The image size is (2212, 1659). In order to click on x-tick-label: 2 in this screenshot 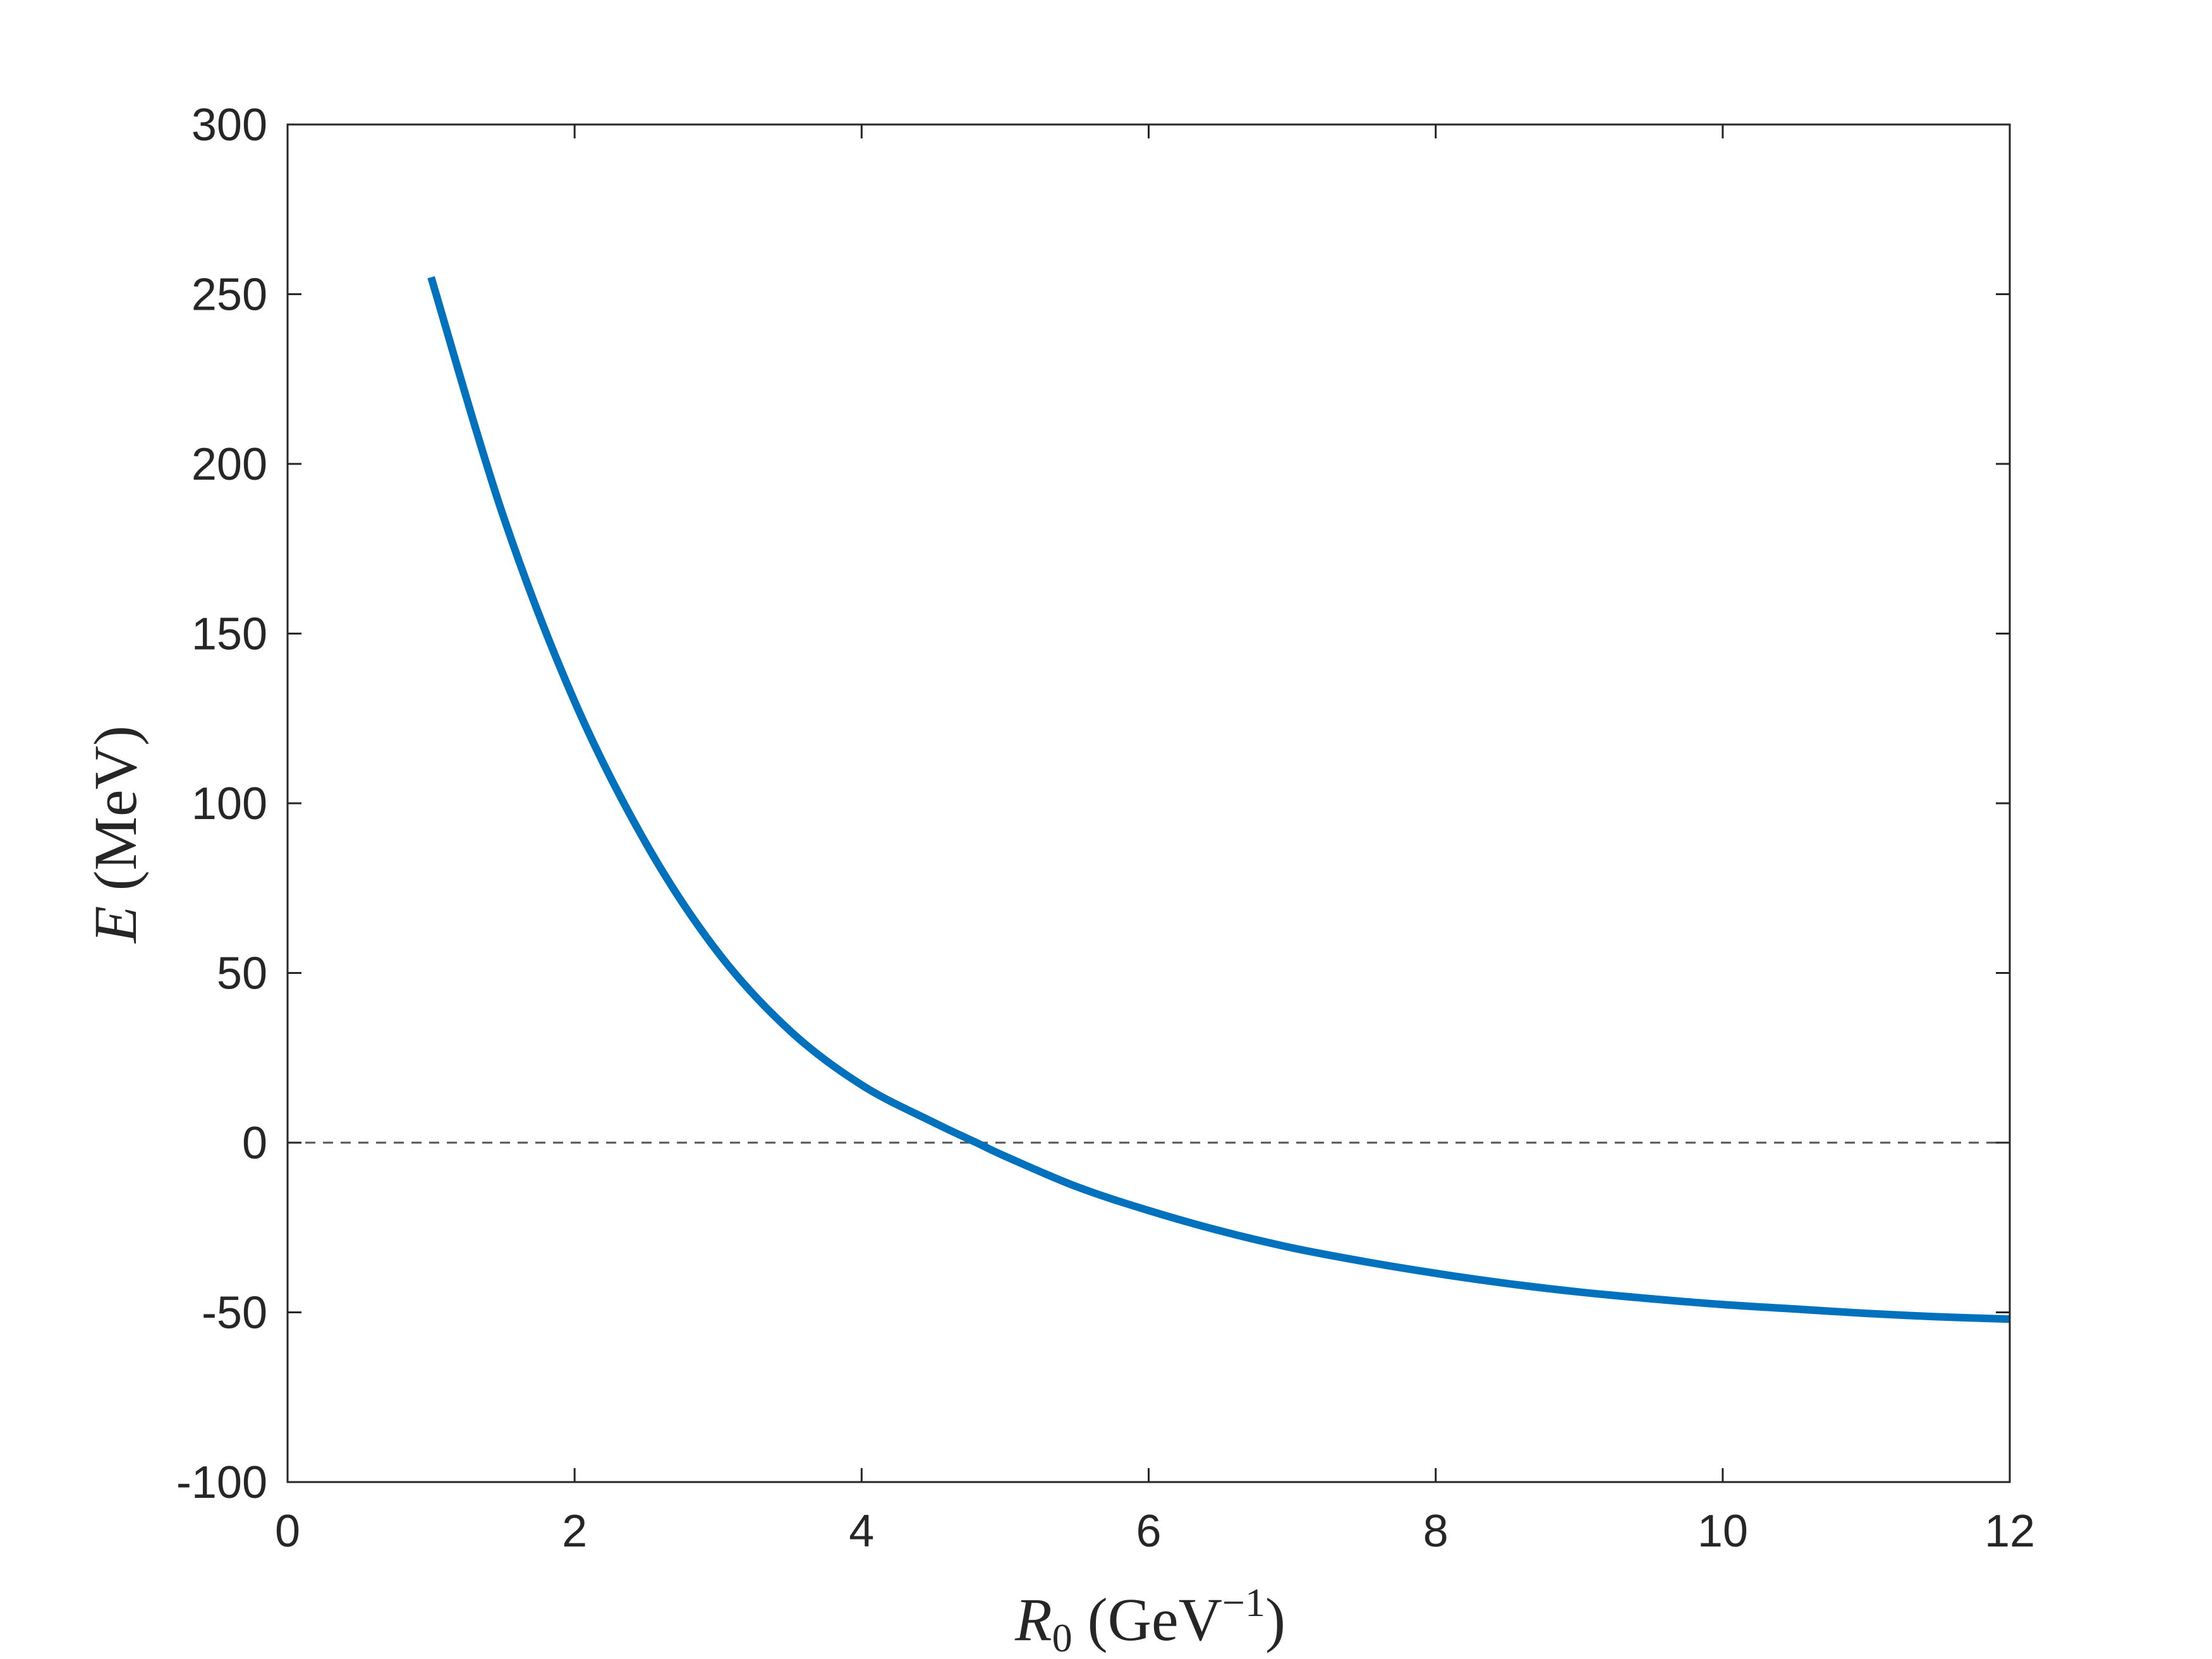, I will do `click(574, 1531)`.